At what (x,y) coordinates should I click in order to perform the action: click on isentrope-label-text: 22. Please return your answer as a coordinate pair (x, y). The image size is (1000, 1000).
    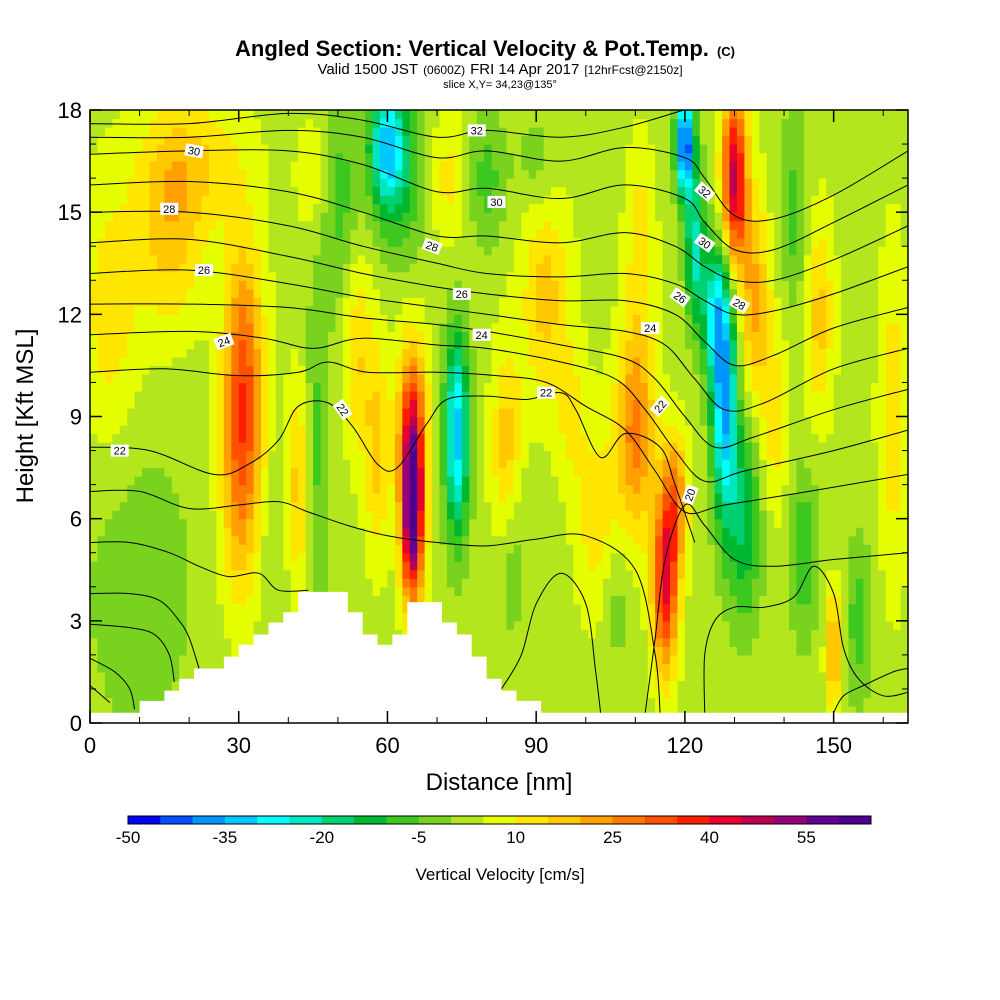
    Looking at the image, I should click on (342, 410).